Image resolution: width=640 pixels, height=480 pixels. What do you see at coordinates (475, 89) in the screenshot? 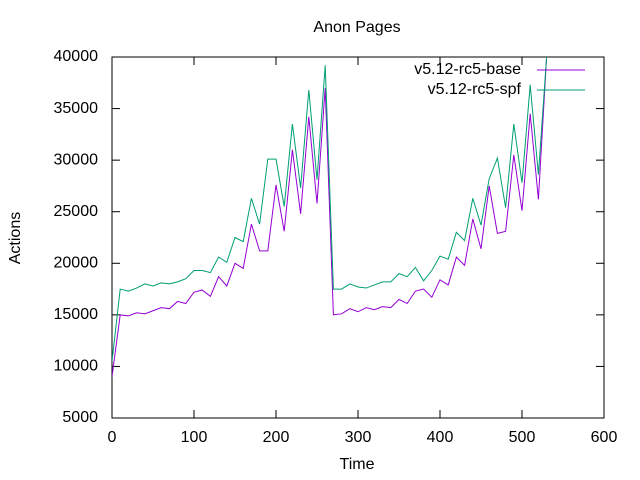
I see `legend-label: v5.12-rc5-spf` at bounding box center [475, 89].